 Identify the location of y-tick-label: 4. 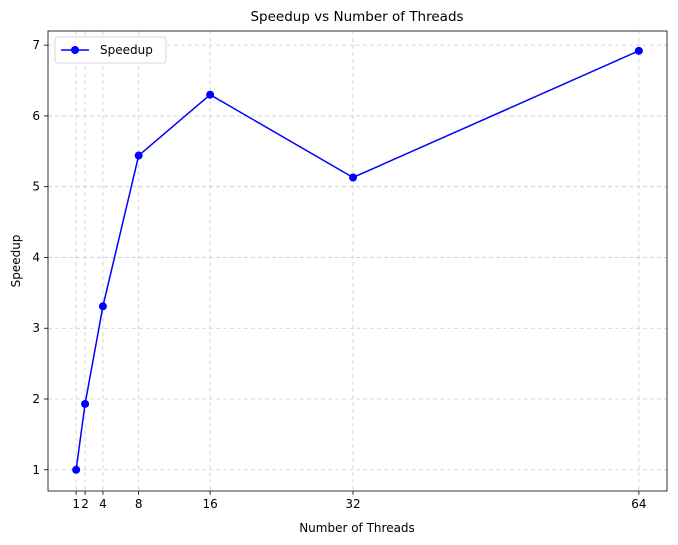
(36, 257).